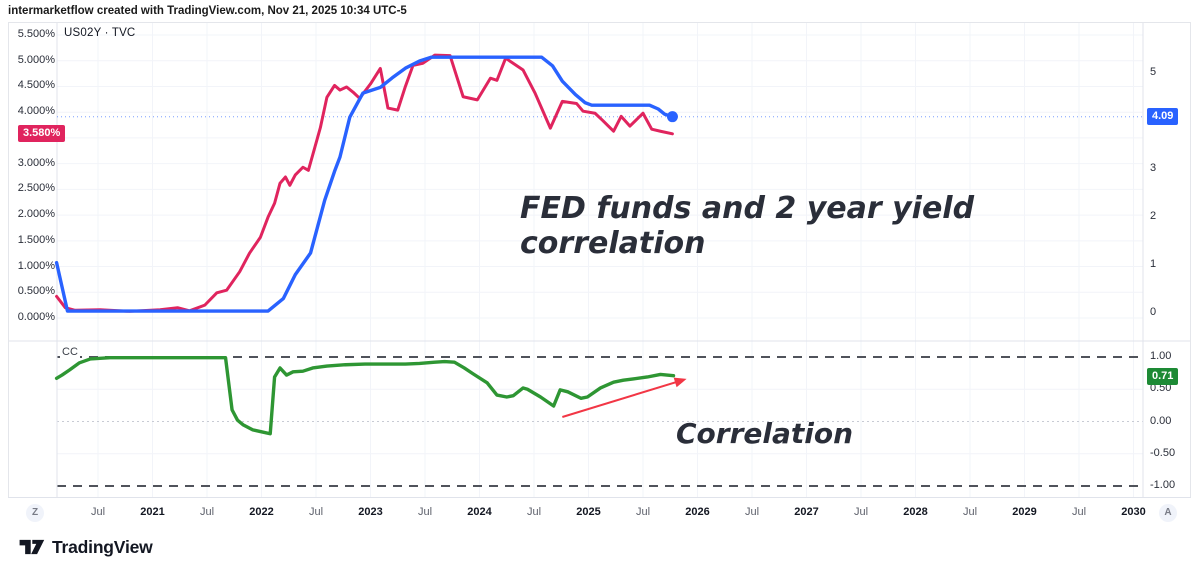  Describe the element at coordinates (70, 352) in the screenshot. I see `correlation-indicator-label: CC` at that location.